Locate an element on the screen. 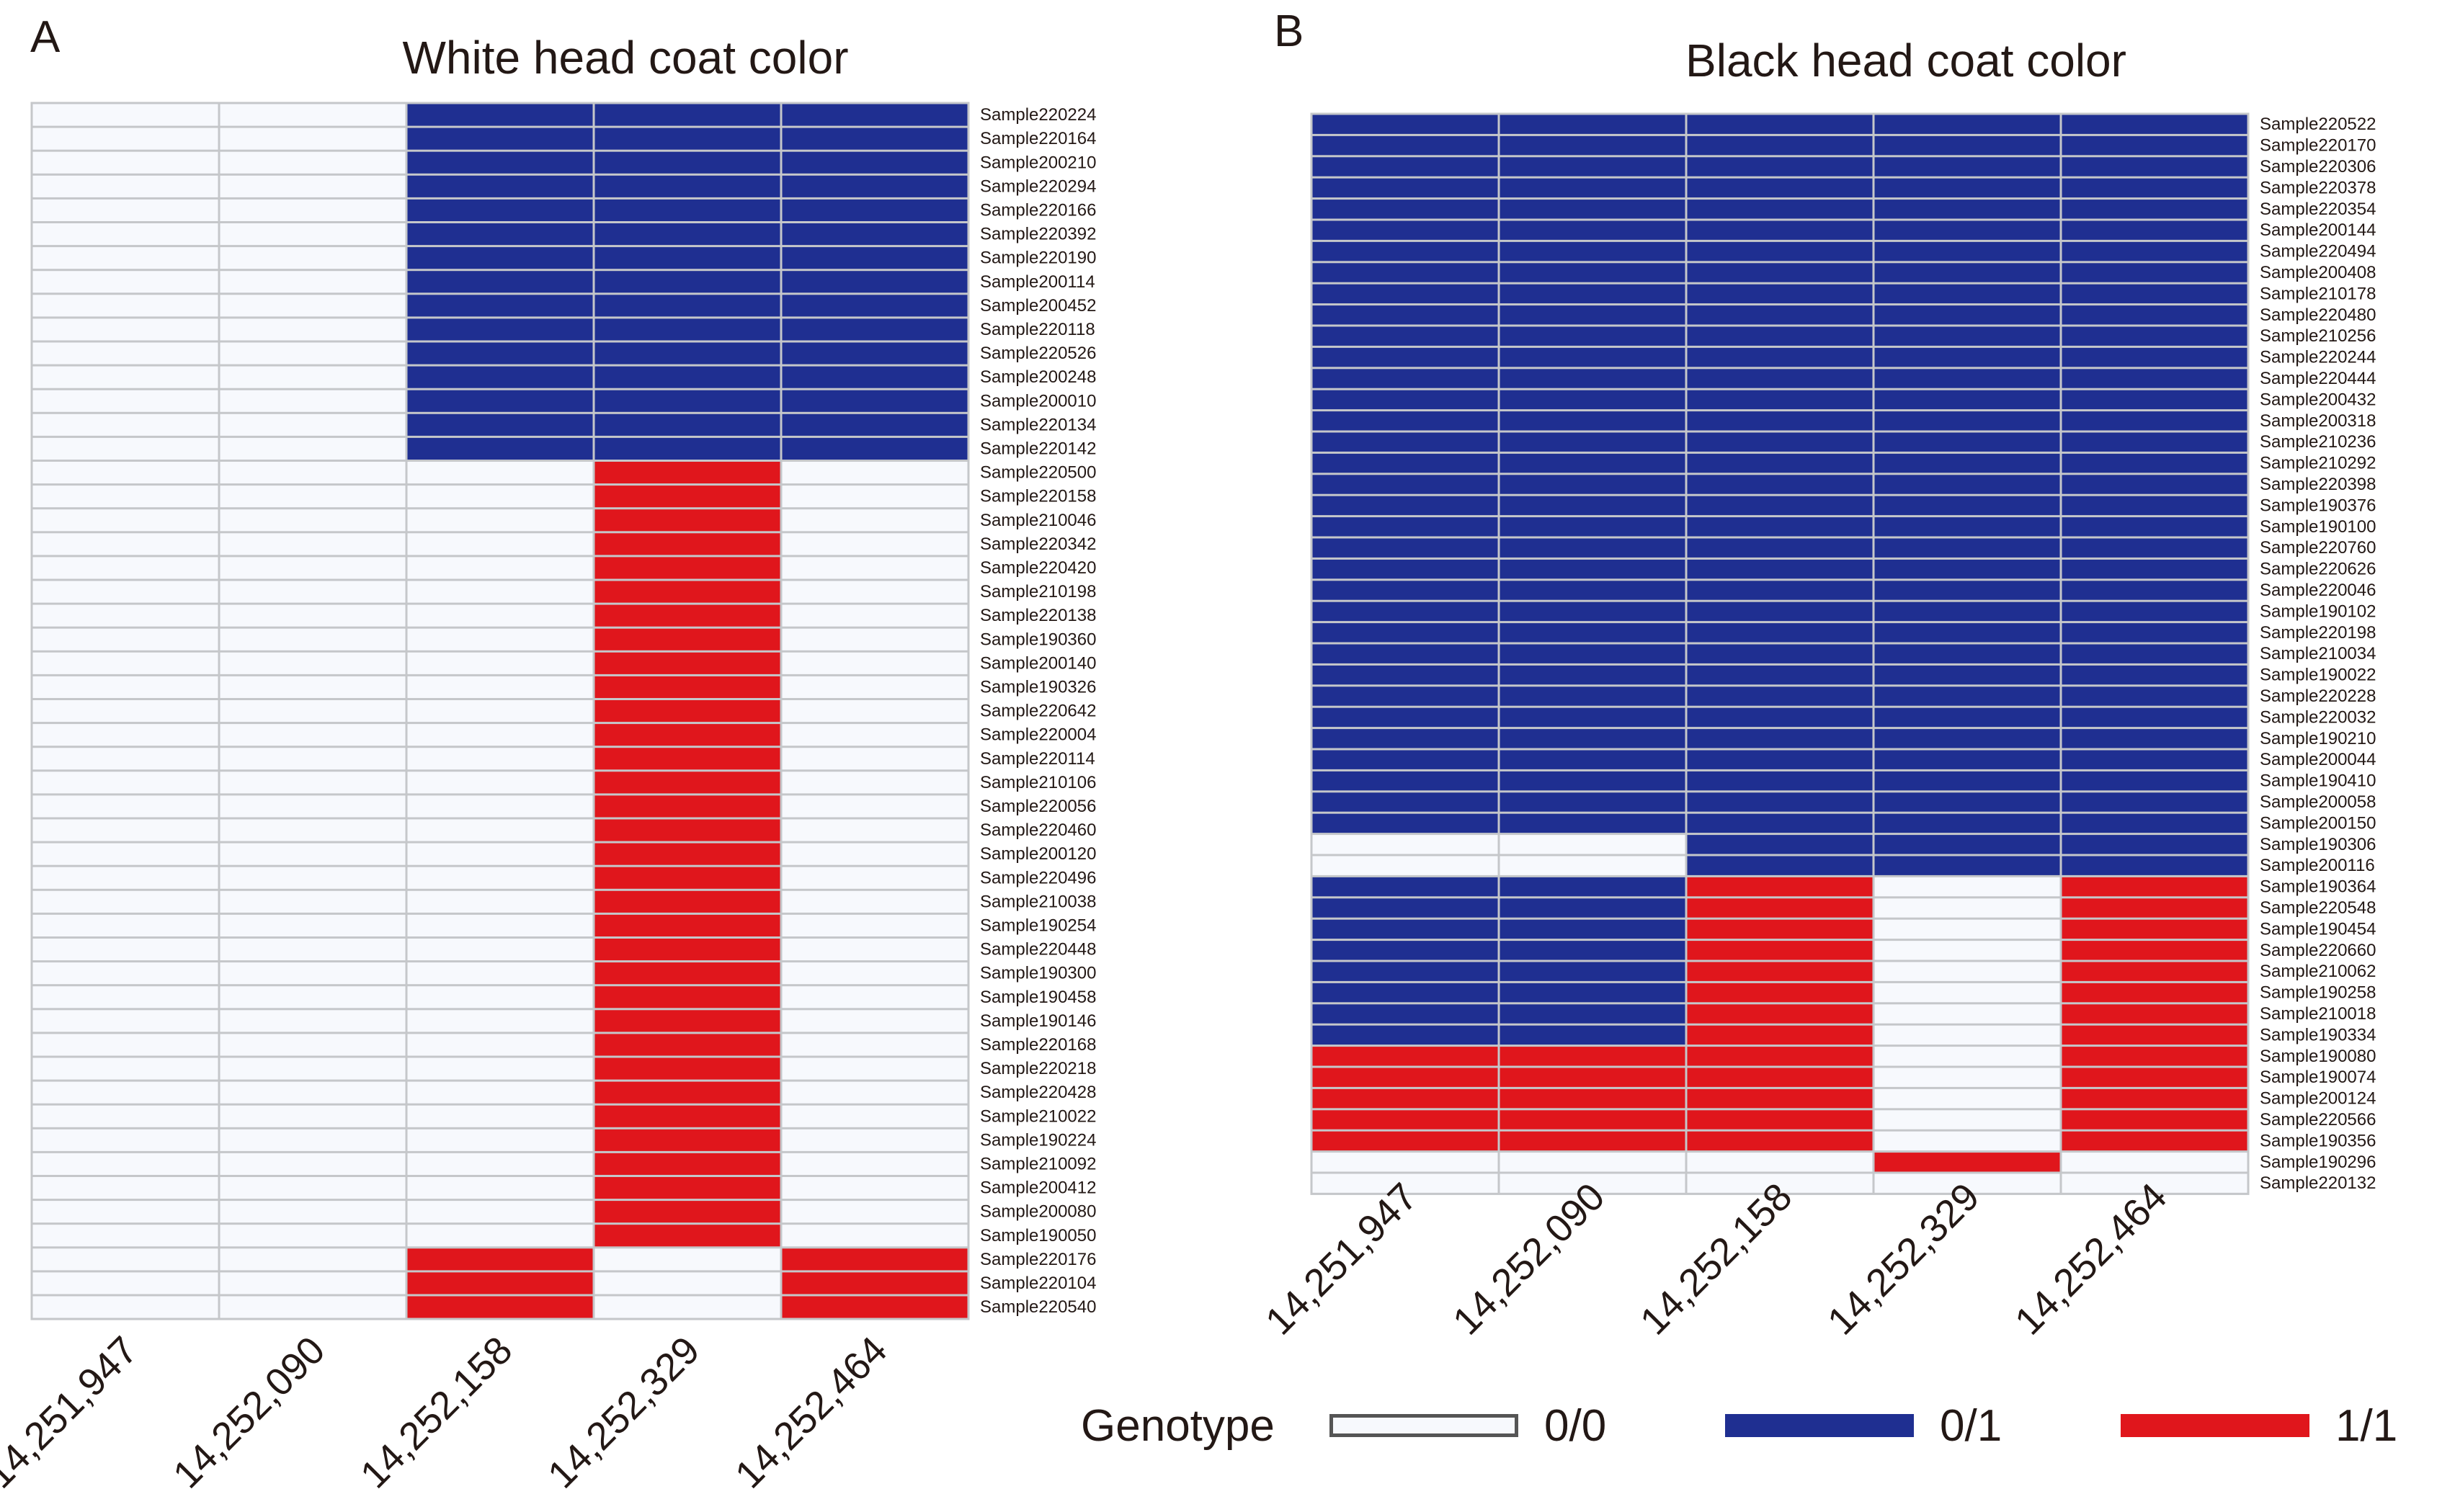 This screenshot has width=2437, height=1512. legend: Genotype 0/0 0/1 1/1 is located at coordinates (1759, 1426).